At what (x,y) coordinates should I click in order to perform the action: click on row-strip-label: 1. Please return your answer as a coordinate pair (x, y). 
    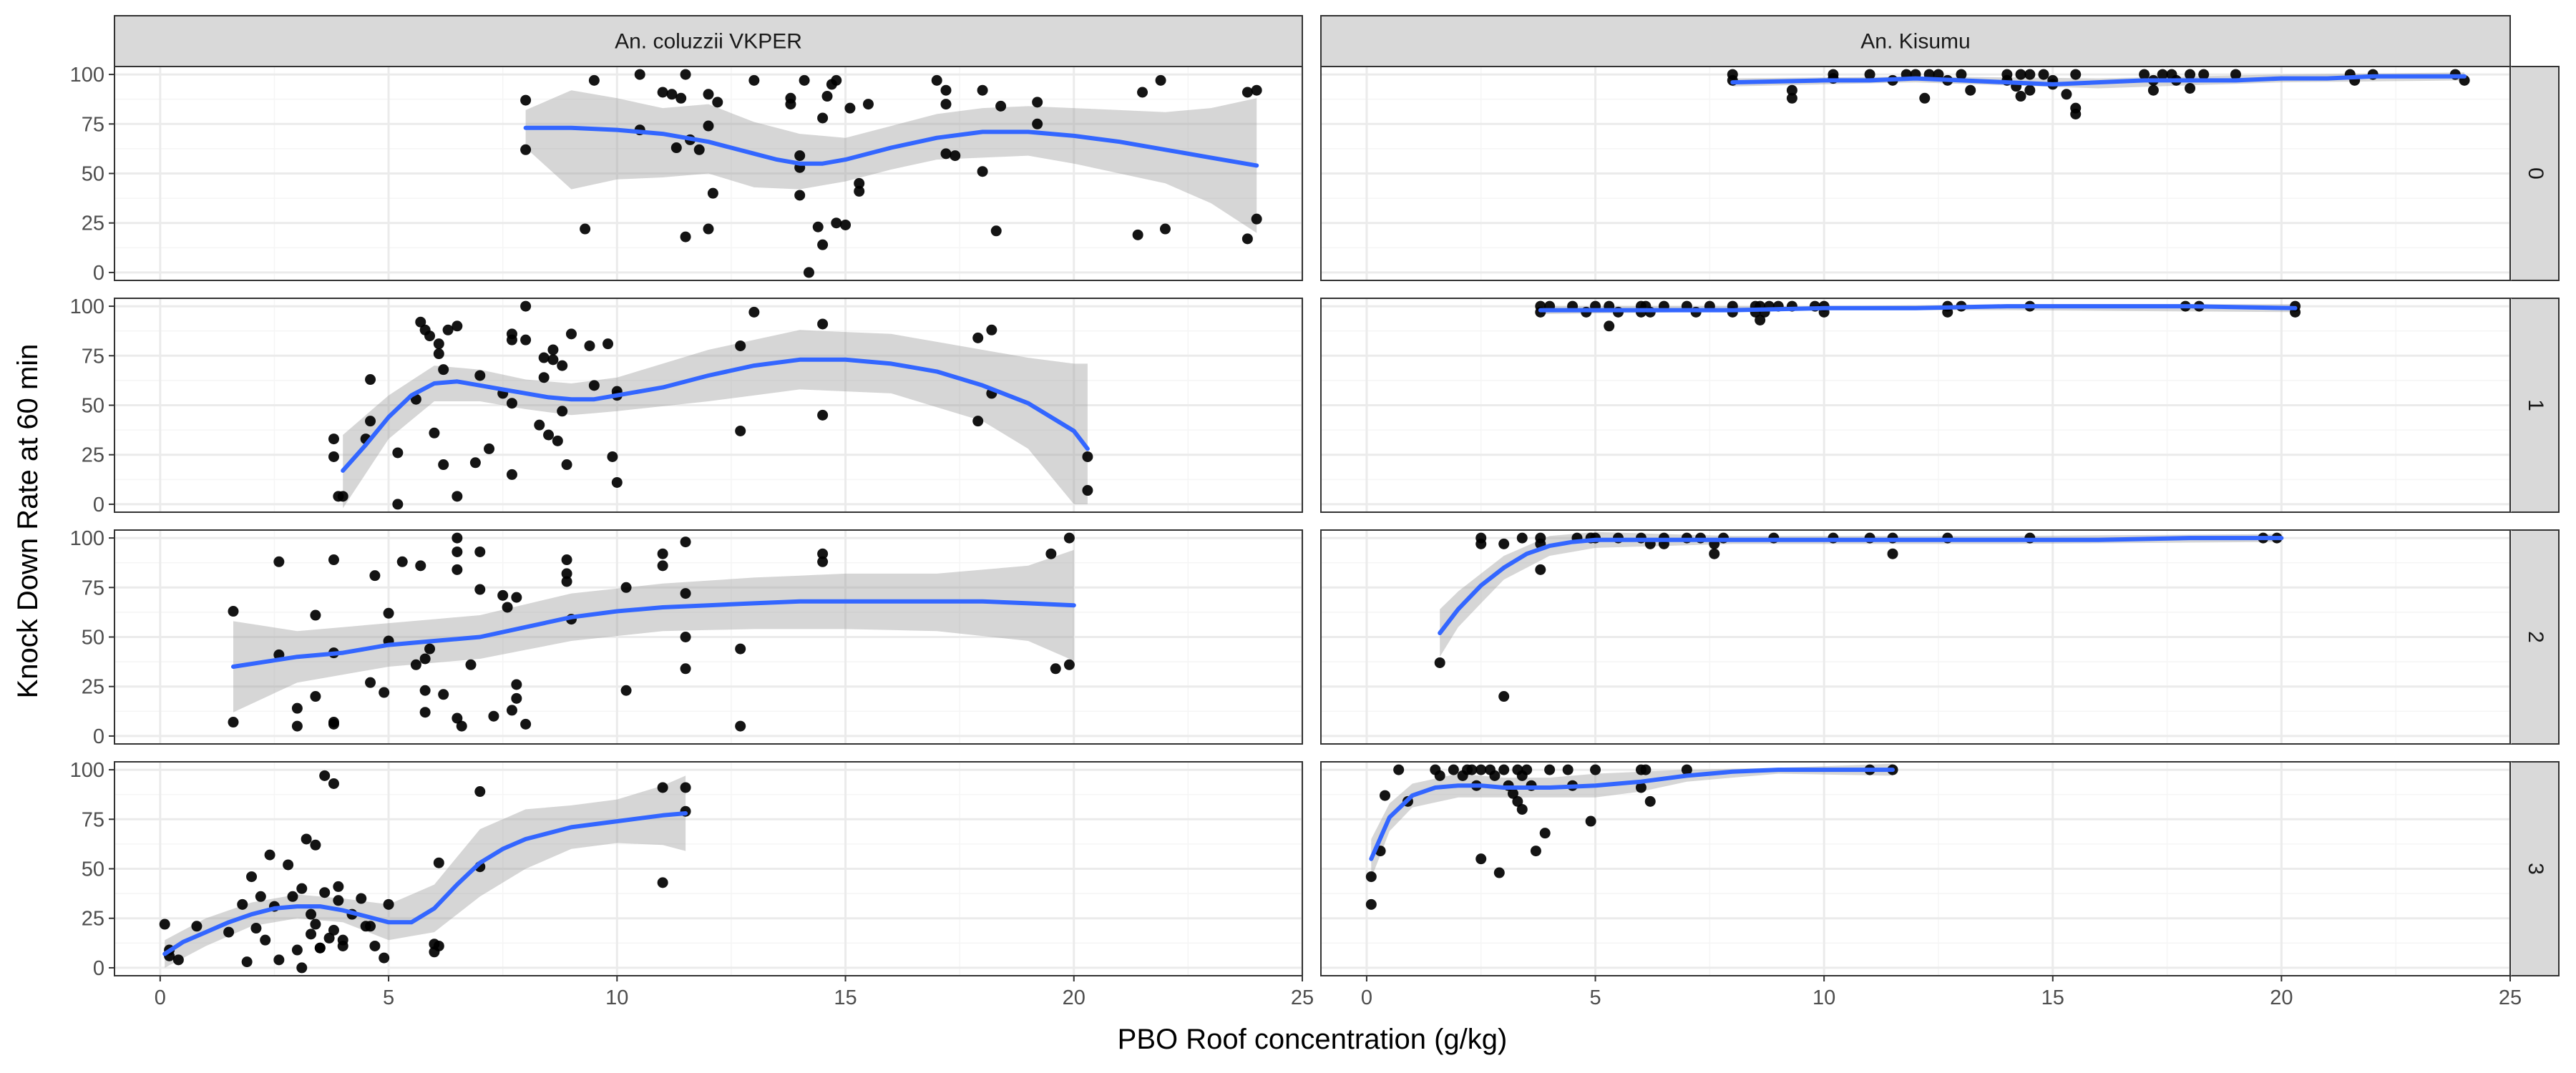
    Looking at the image, I should click on (2535, 405).